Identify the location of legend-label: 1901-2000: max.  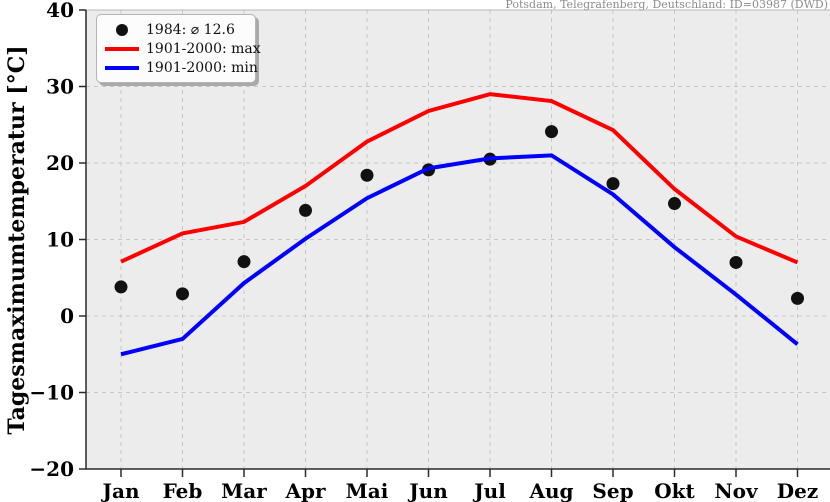
(203, 48).